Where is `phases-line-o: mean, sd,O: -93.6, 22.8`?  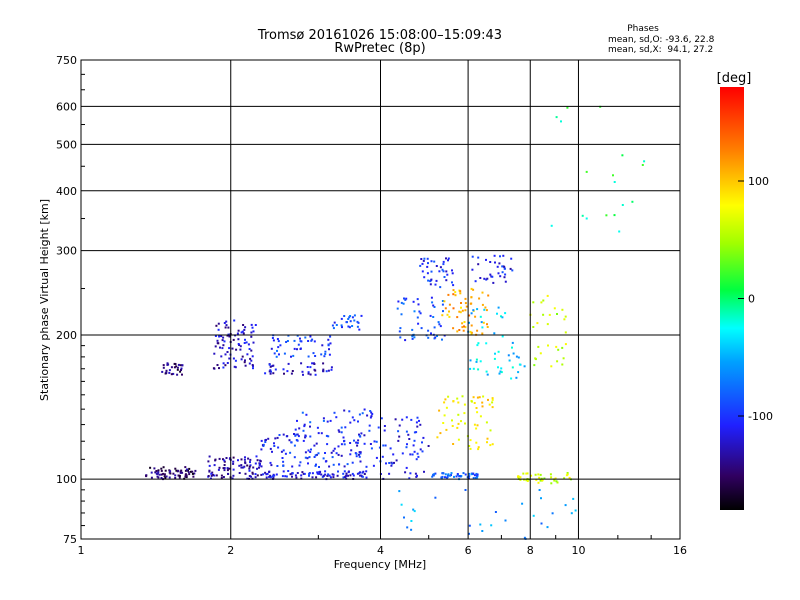
phases-line-o: mean, sd,O: -93.6, 22.8 is located at coordinates (661, 40).